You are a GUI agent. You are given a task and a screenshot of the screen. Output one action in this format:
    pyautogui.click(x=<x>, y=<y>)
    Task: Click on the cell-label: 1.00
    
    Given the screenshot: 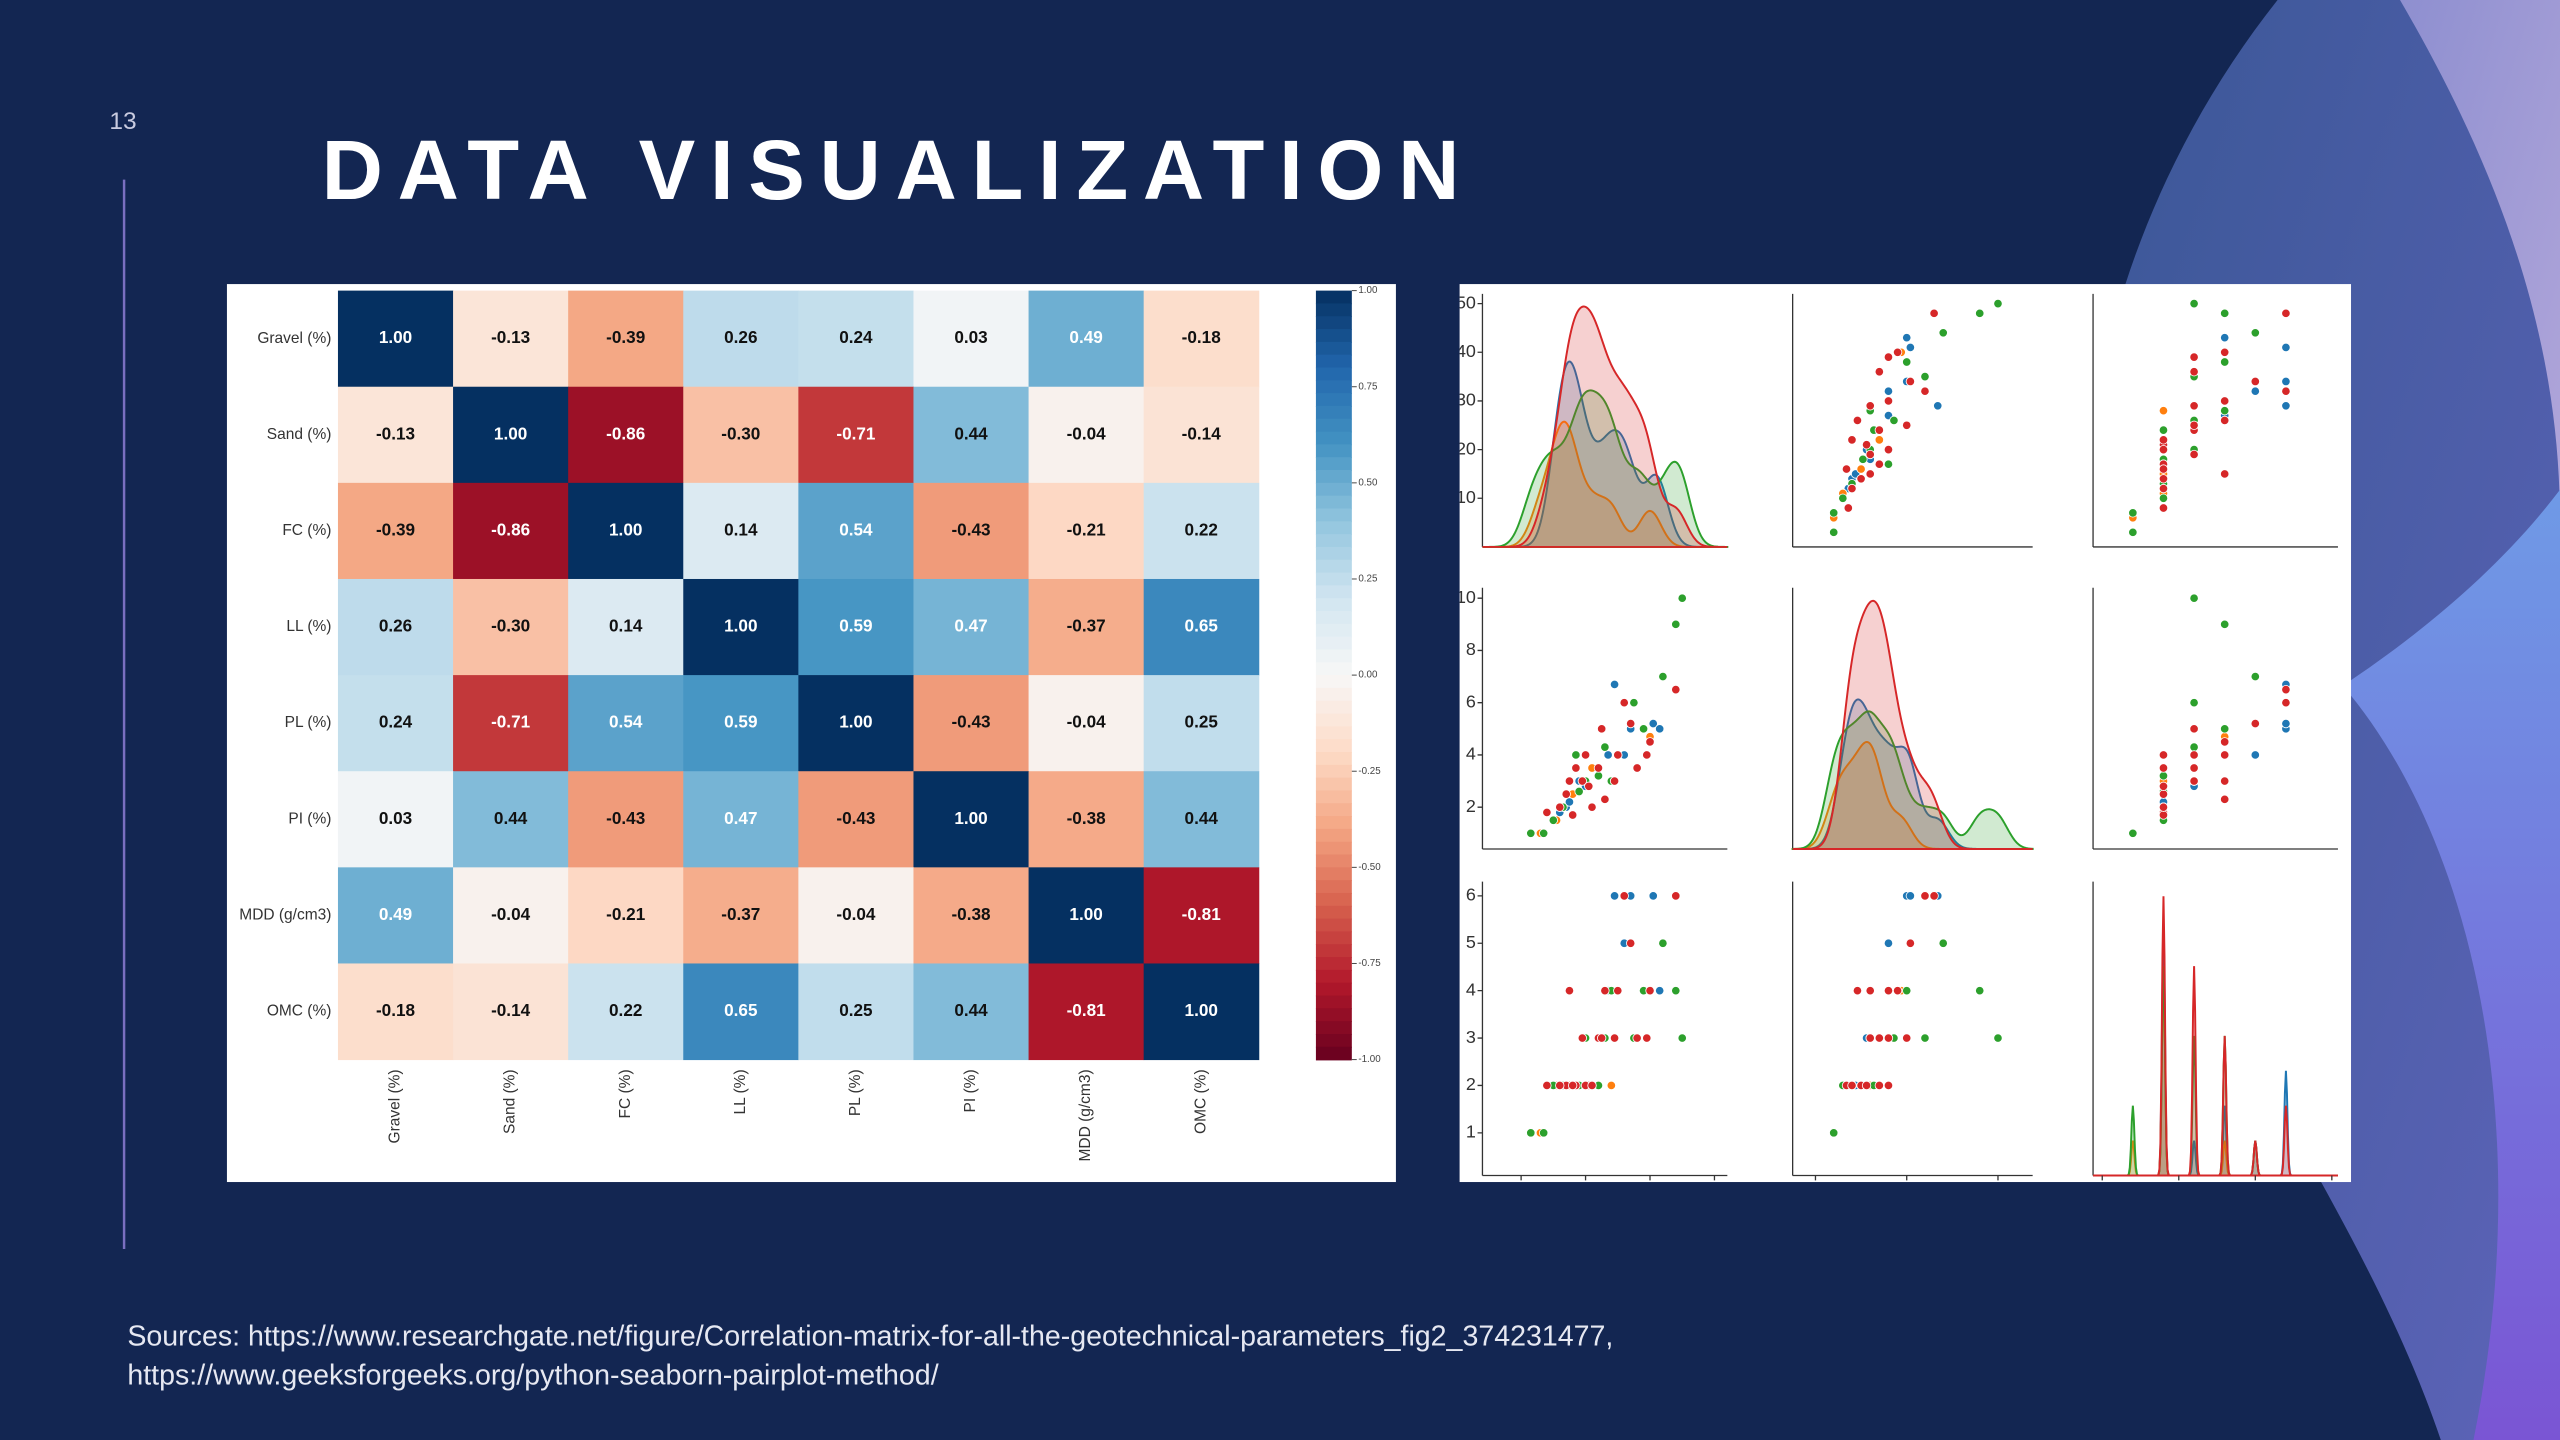 What is the action you would take?
    pyautogui.click(x=1085, y=914)
    